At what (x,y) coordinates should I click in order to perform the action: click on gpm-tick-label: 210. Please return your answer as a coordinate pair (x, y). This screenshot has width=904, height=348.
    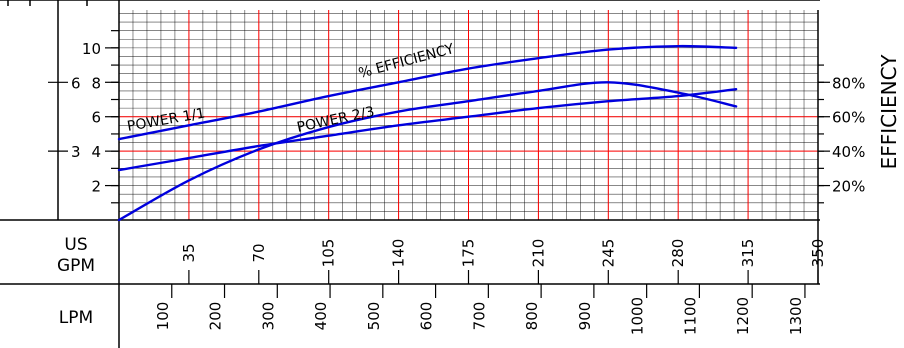
    Looking at the image, I should click on (538, 253).